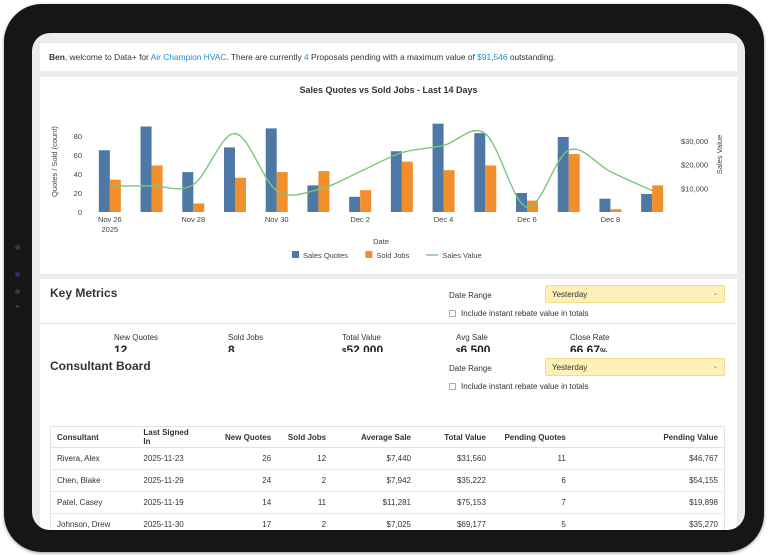 The width and height of the screenshot is (768, 555). What do you see at coordinates (94, 480) in the screenshot?
I see `table-cell: Chen, Blake` at bounding box center [94, 480].